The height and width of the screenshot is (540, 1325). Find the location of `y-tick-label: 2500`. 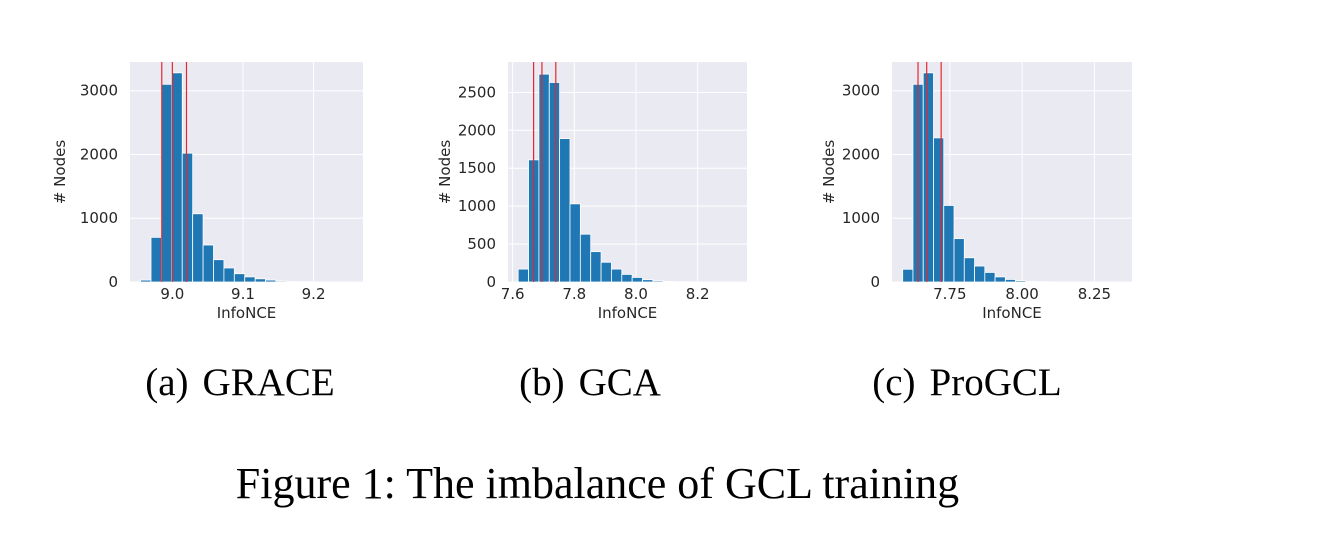

y-tick-label: 2500 is located at coordinates (477, 92).